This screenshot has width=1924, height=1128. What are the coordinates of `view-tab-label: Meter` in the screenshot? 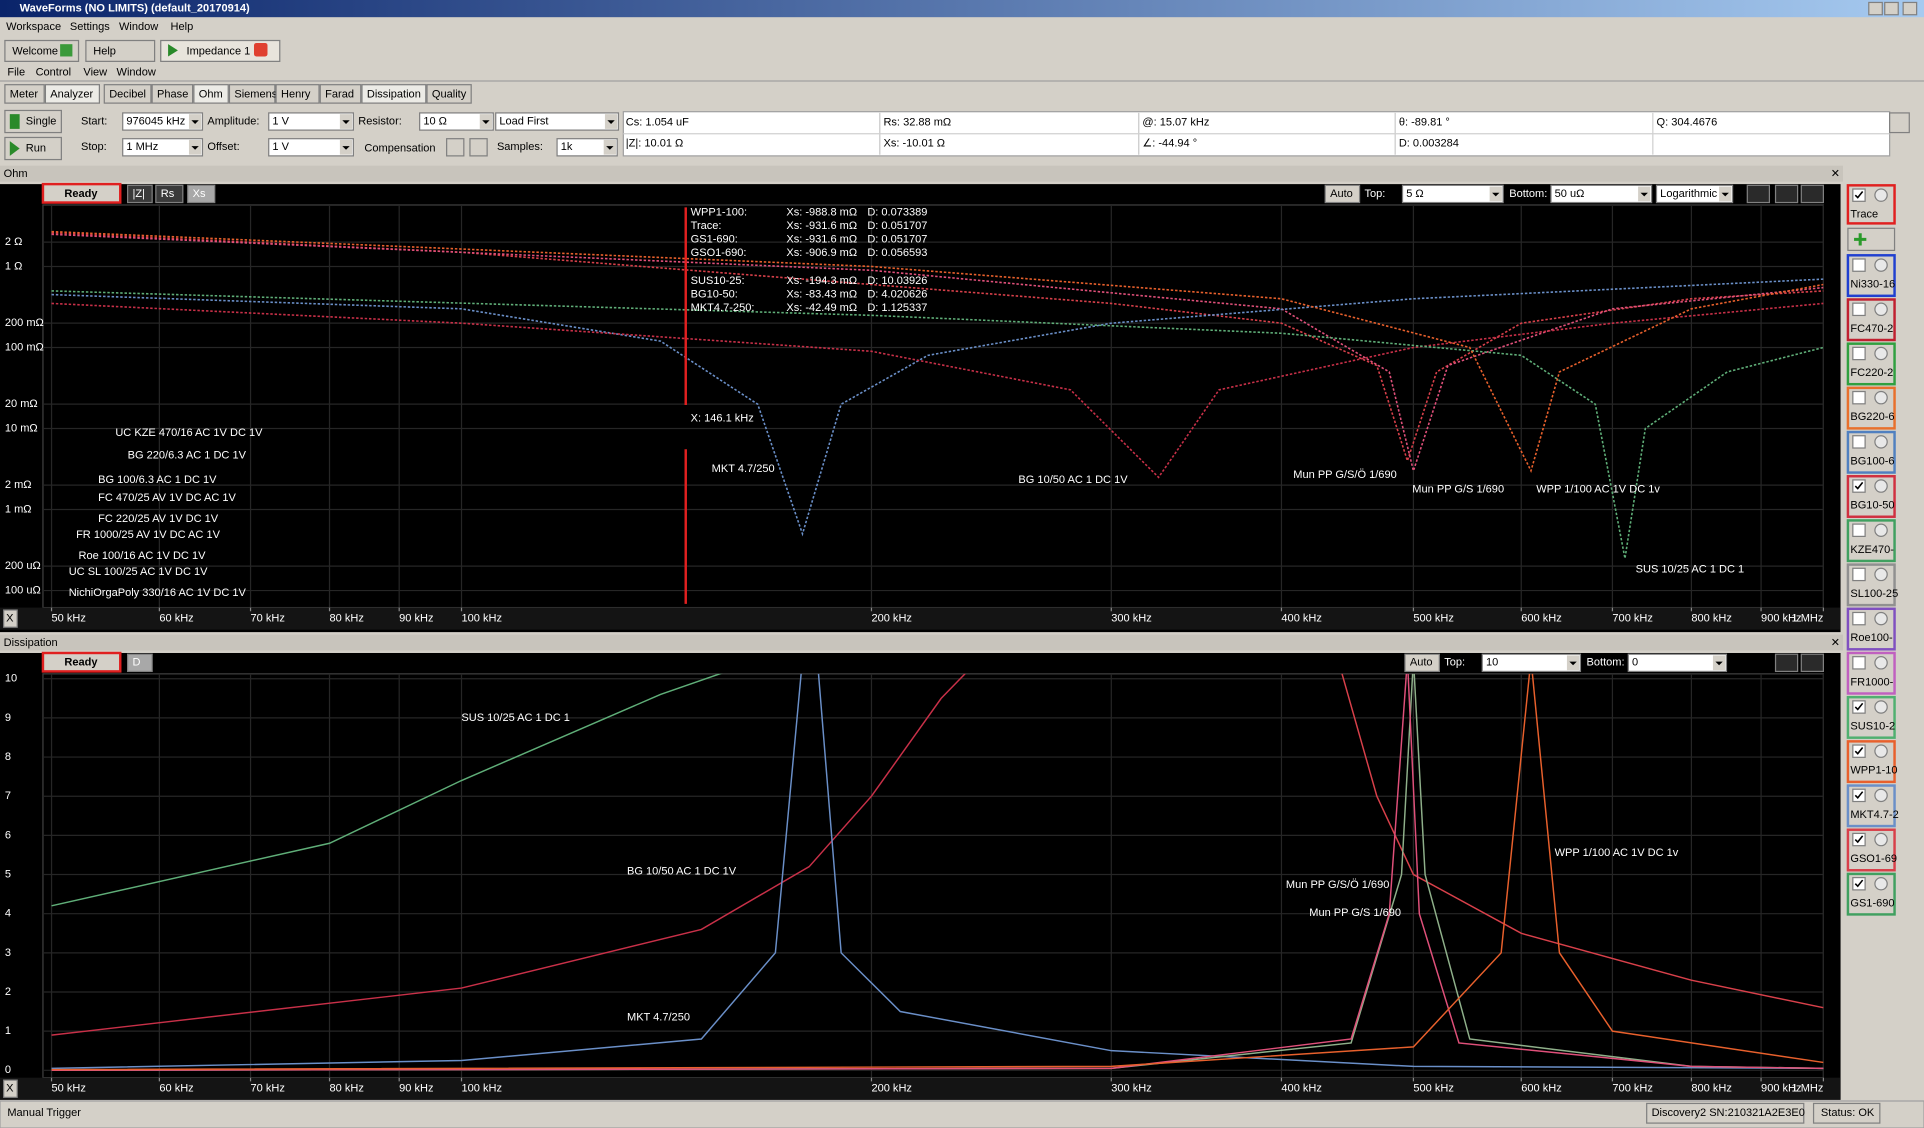 It's located at (24, 94).